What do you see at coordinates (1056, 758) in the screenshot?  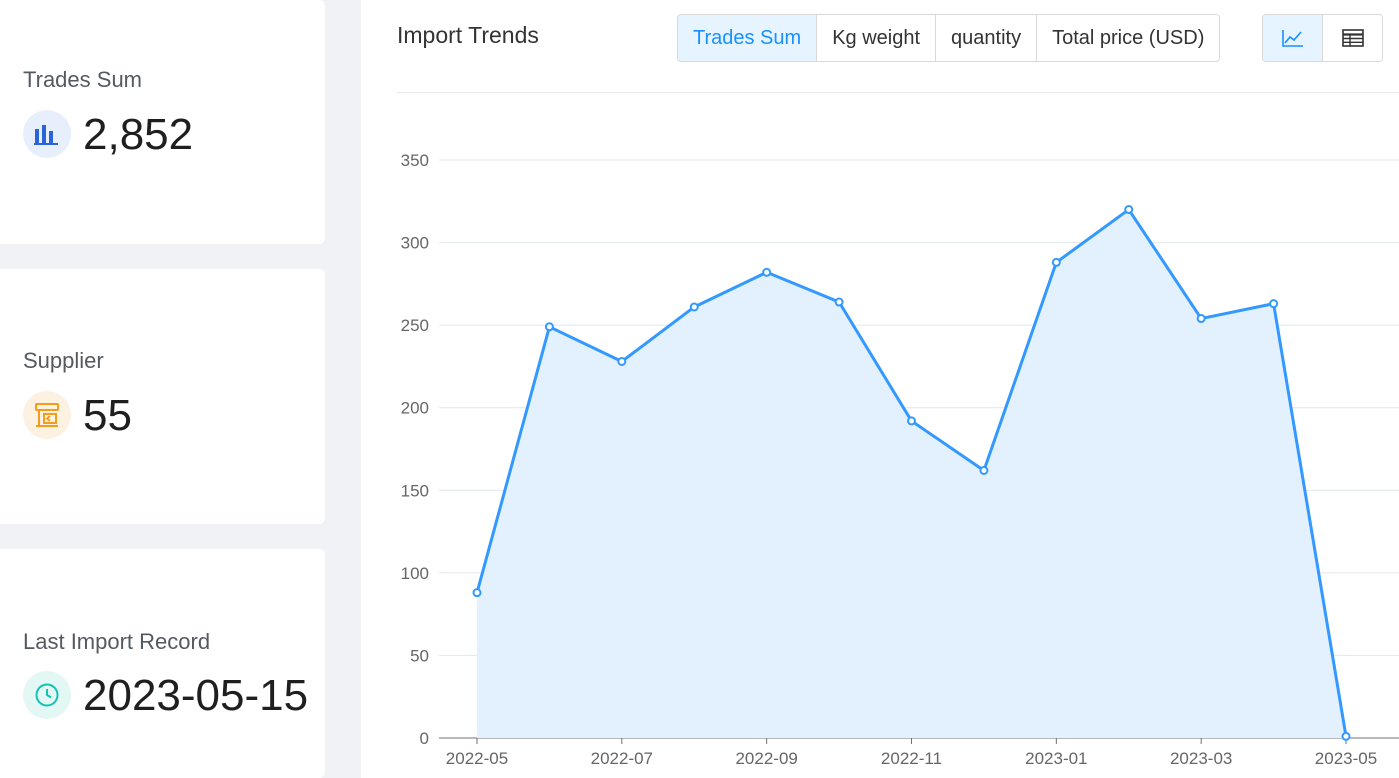 I see `x-tick-label: 2023-01` at bounding box center [1056, 758].